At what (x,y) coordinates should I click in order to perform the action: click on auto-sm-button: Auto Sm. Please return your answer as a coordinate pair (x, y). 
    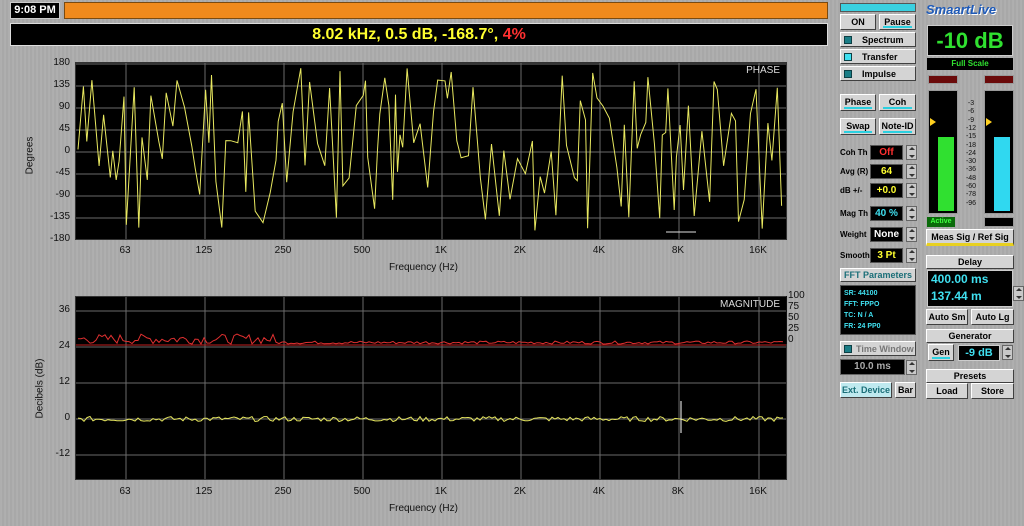
    Looking at the image, I should click on (947, 317).